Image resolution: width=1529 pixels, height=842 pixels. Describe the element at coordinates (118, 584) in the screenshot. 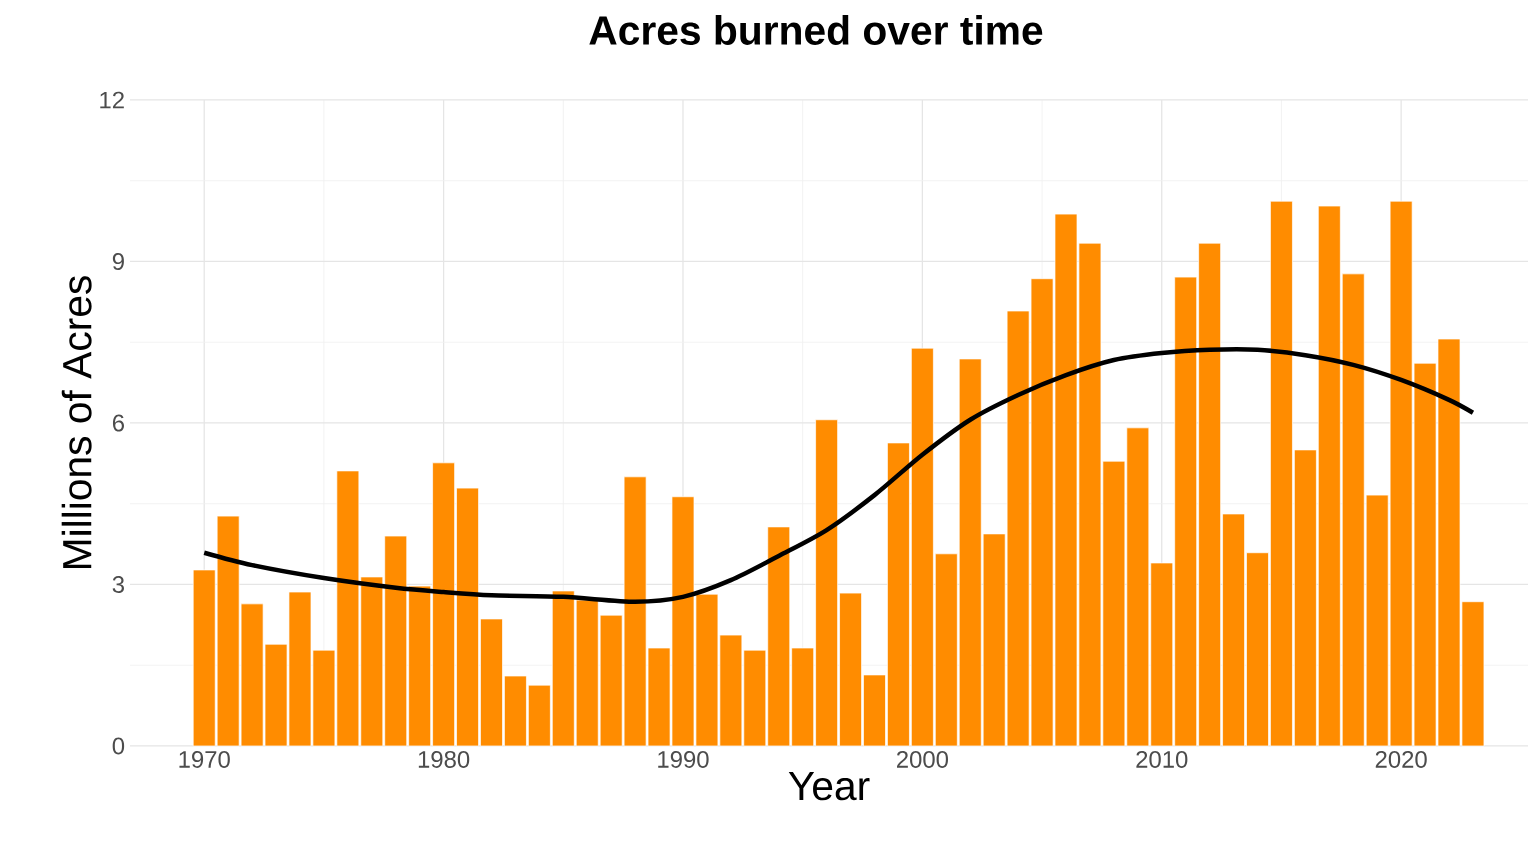

I see `y-tick-label: 3` at that location.